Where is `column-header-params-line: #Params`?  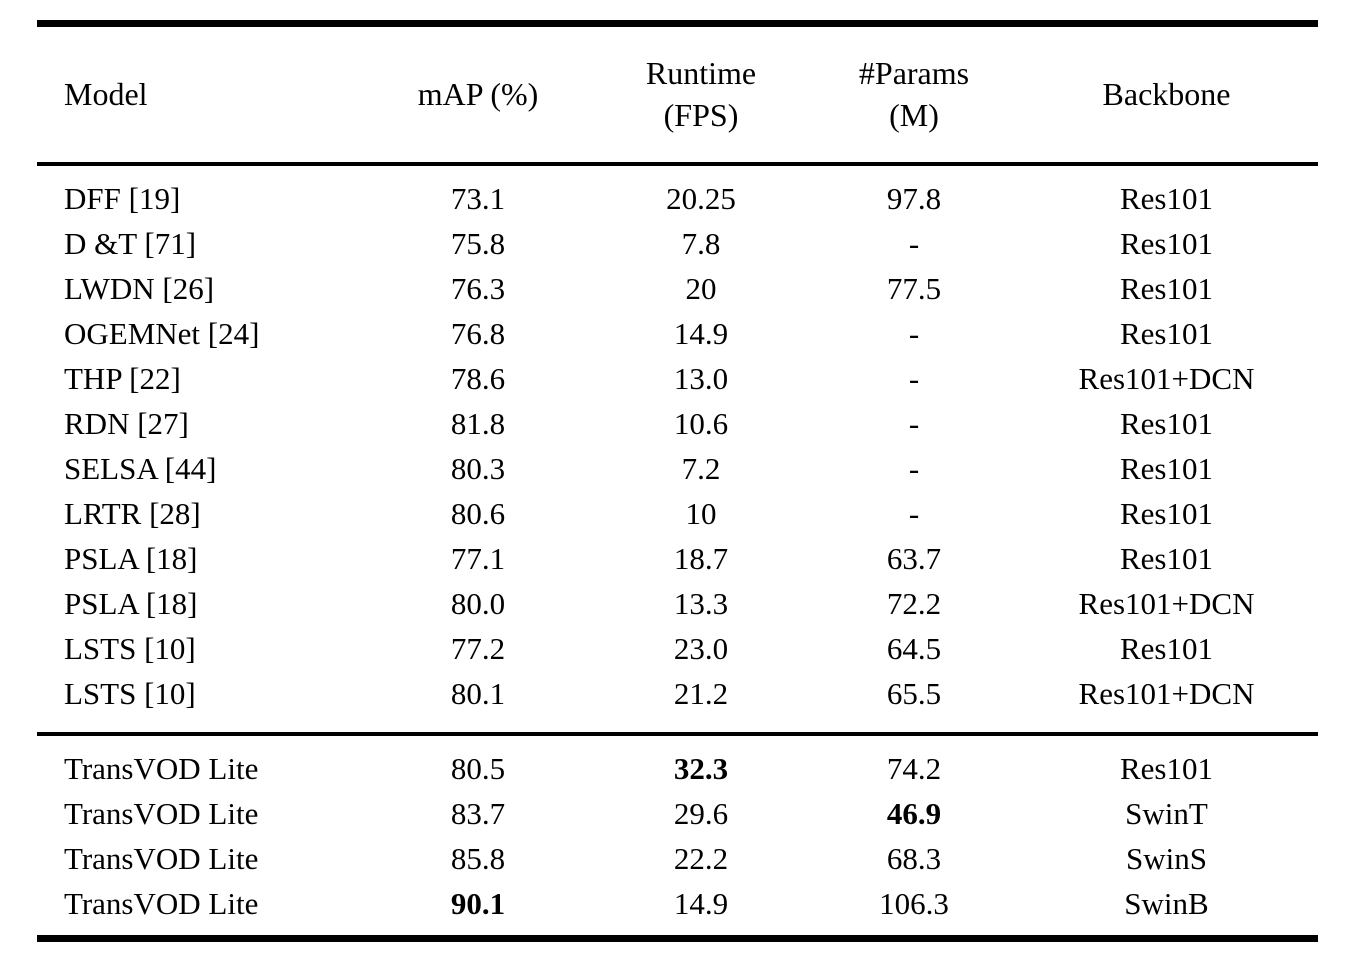 column-header-params-line: #Params is located at coordinates (914, 73).